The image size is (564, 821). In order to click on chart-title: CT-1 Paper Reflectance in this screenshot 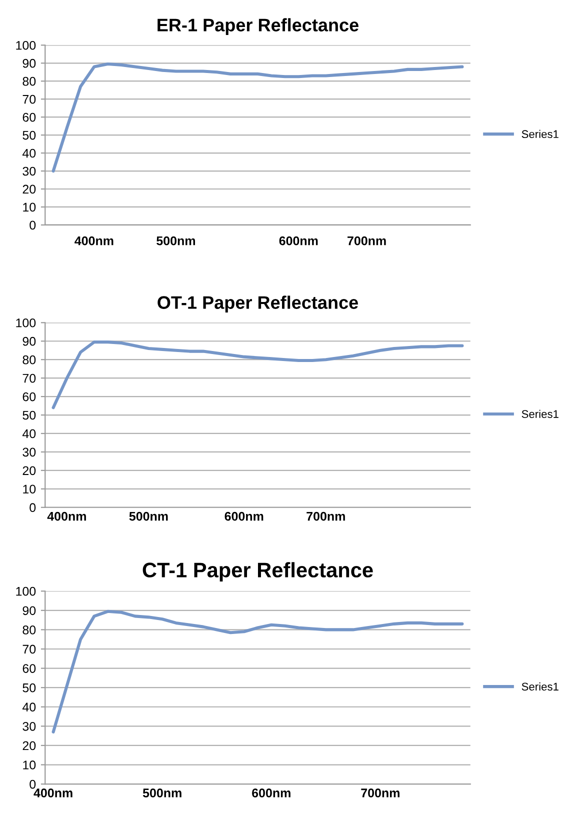, I will do `click(257, 572)`.